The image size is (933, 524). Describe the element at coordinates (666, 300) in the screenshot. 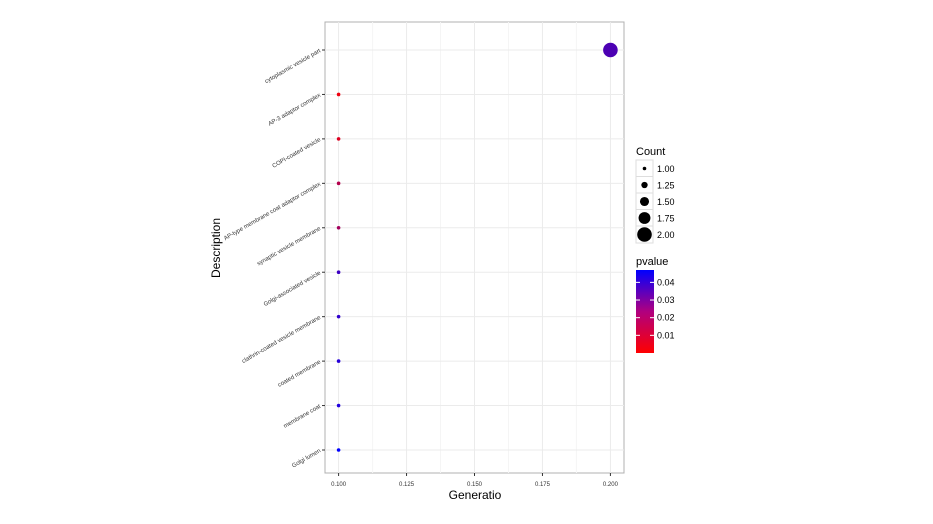

I see `color-legend-label: 0.03` at that location.